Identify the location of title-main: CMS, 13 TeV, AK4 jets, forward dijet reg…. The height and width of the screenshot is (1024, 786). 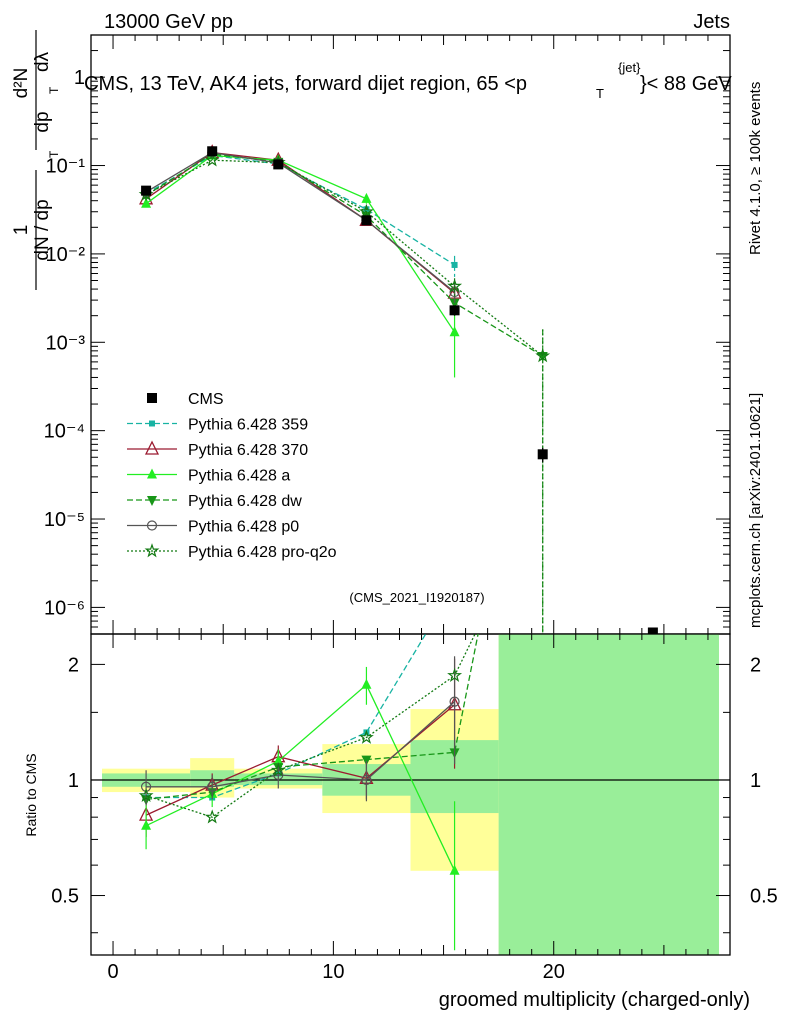
(305, 84).